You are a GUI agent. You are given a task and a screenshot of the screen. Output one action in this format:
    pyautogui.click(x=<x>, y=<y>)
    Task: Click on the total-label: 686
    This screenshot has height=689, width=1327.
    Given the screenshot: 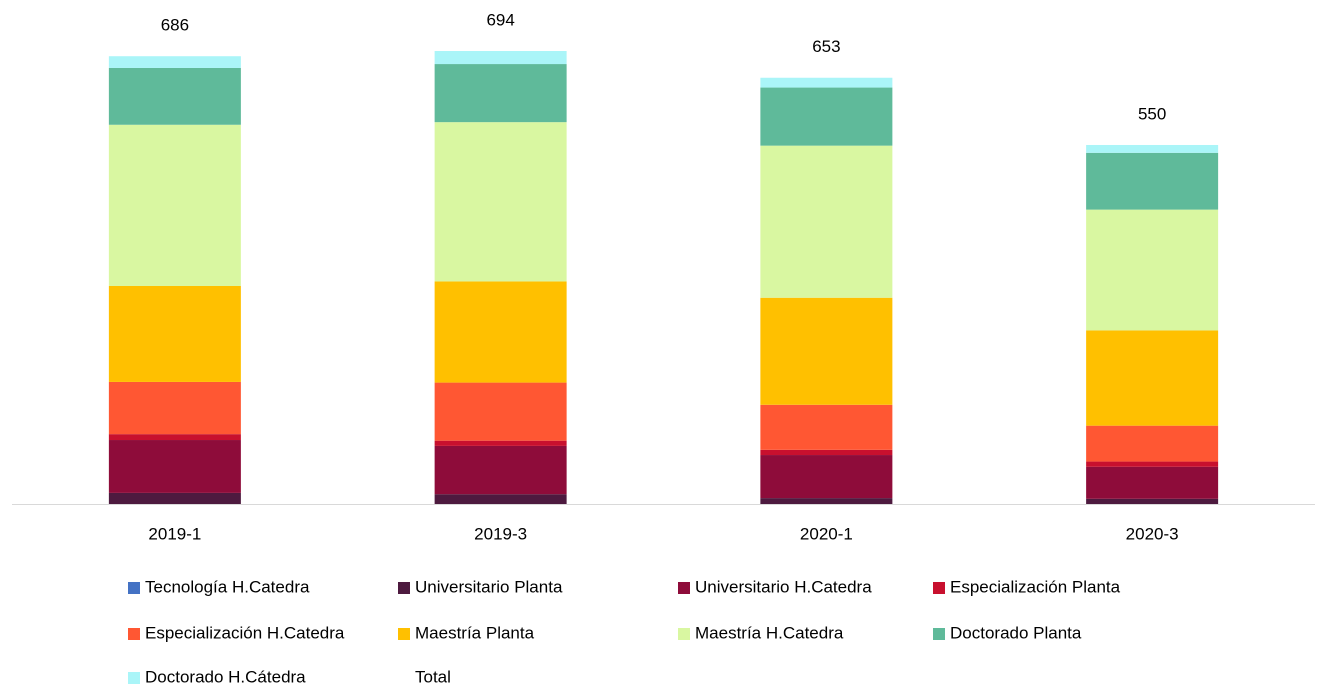 What is the action you would take?
    pyautogui.click(x=175, y=25)
    